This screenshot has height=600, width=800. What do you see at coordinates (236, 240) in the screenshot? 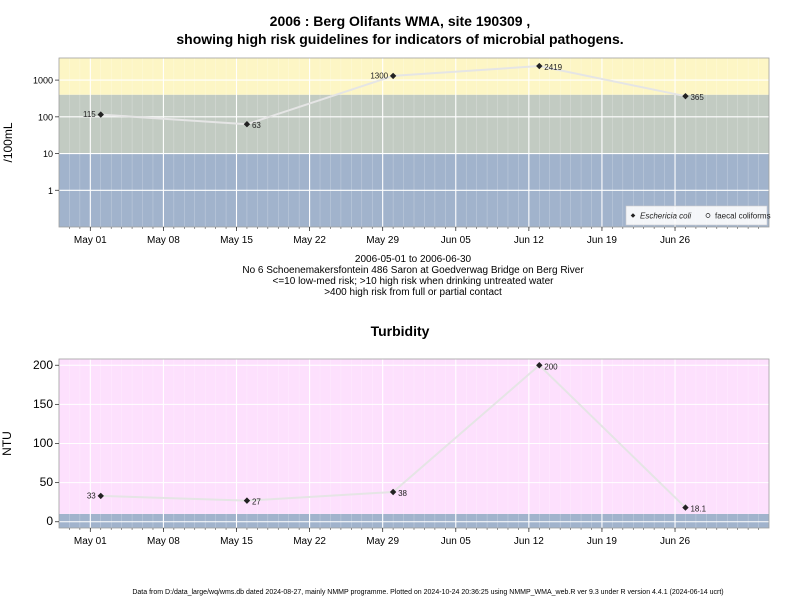
I see `c1-x-tick-label-2: May 15` at bounding box center [236, 240].